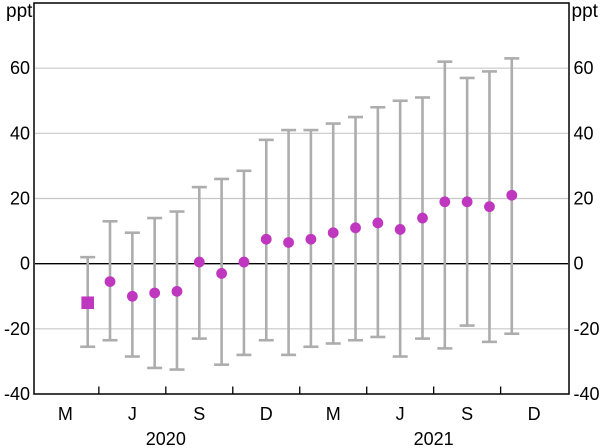  I want to click on y-axis-label-left: 60, so click(20, 68).